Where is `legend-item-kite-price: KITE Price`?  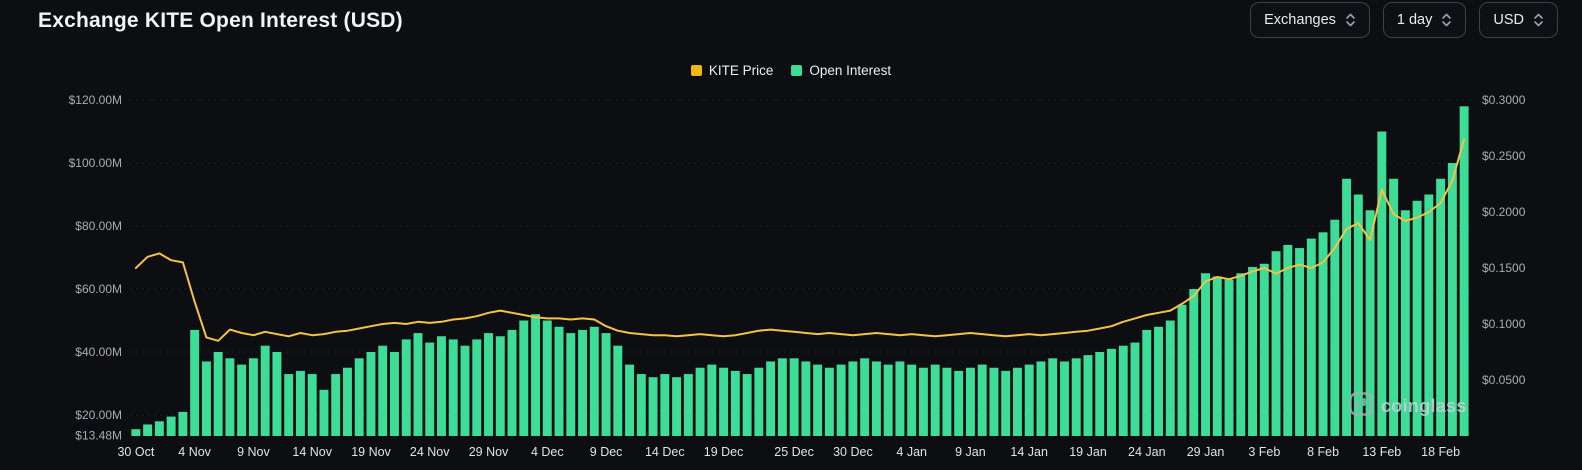
legend-item-kite-price: KITE Price is located at coordinates (731, 70).